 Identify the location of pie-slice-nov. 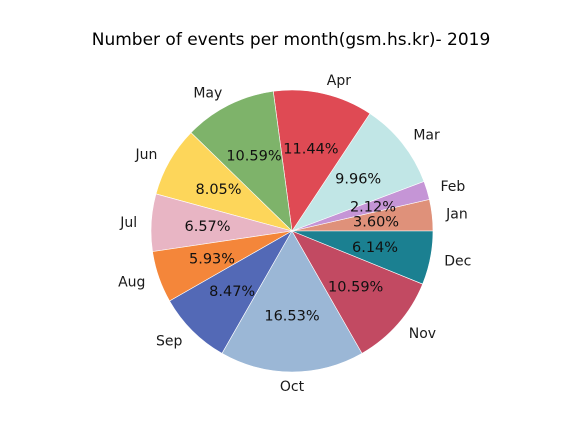
(357, 292).